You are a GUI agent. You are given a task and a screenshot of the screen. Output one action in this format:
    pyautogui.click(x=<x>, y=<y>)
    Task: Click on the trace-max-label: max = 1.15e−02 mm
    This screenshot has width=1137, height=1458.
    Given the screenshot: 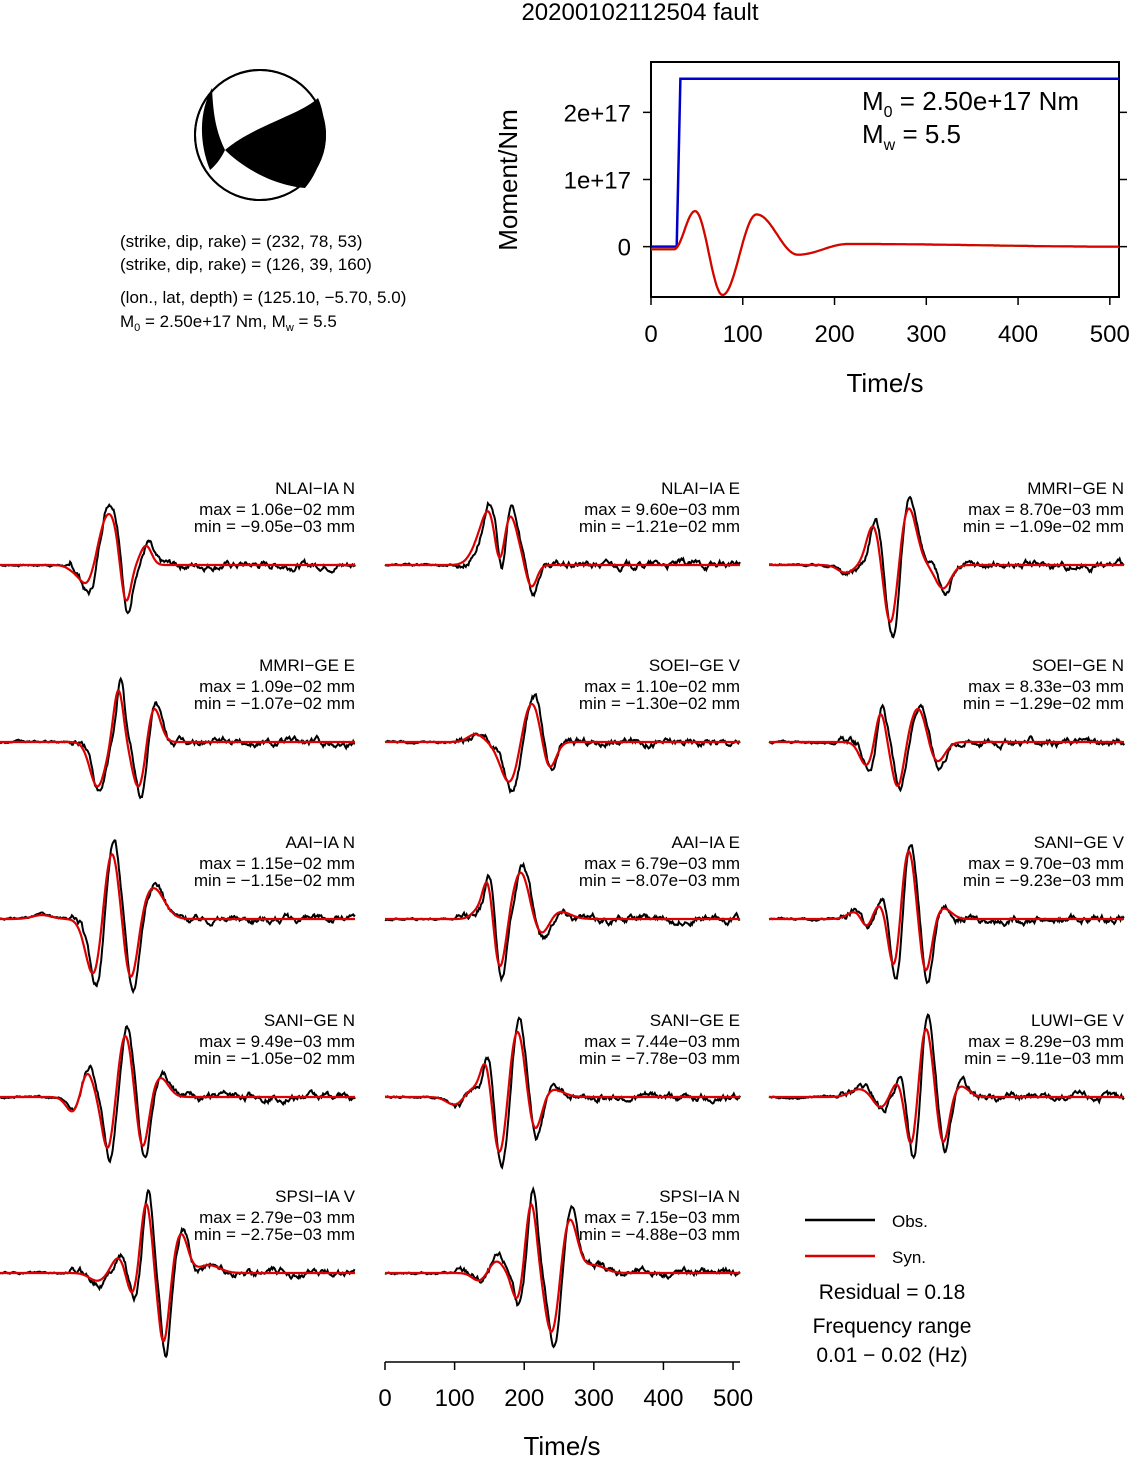 What is the action you would take?
    pyautogui.click(x=277, y=863)
    